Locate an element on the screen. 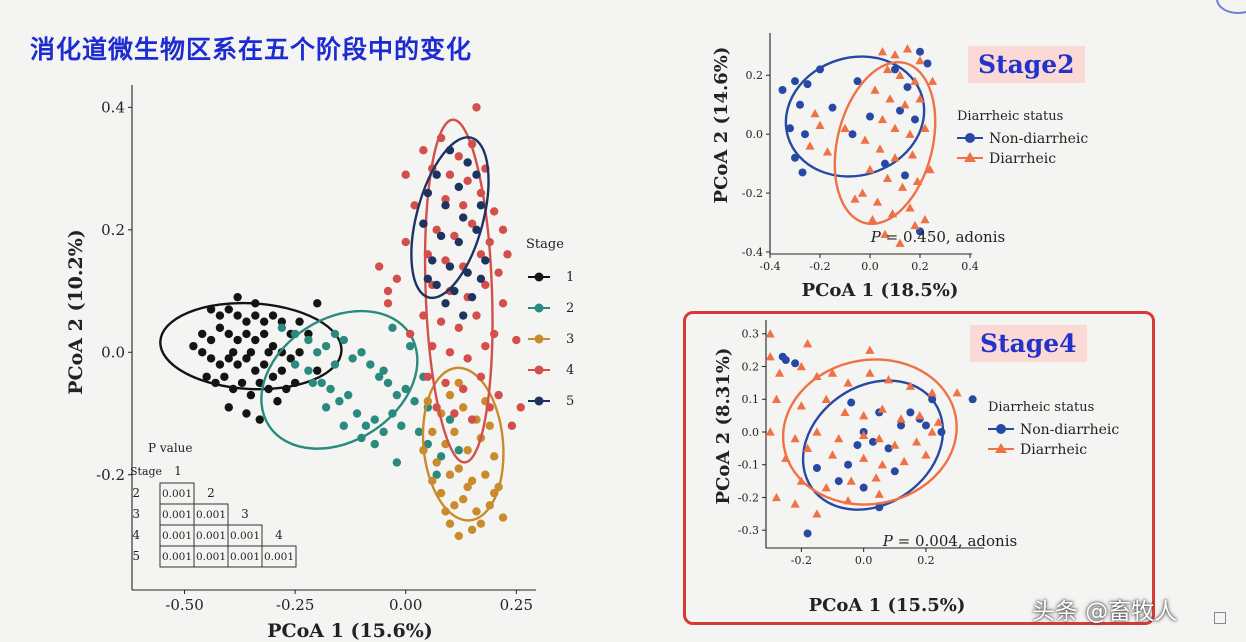 The image size is (1246, 642). main-legend-marker is located at coordinates (539, 308).